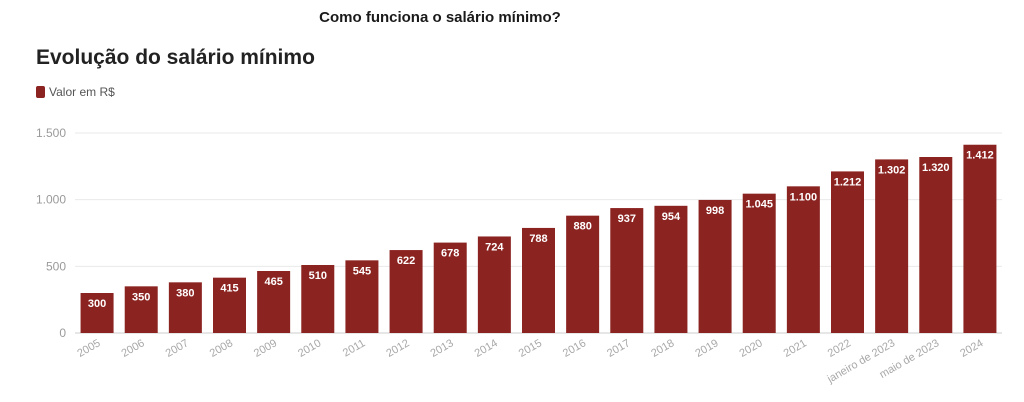 The height and width of the screenshot is (402, 1024). I want to click on bar-value-label: 678, so click(450, 254).